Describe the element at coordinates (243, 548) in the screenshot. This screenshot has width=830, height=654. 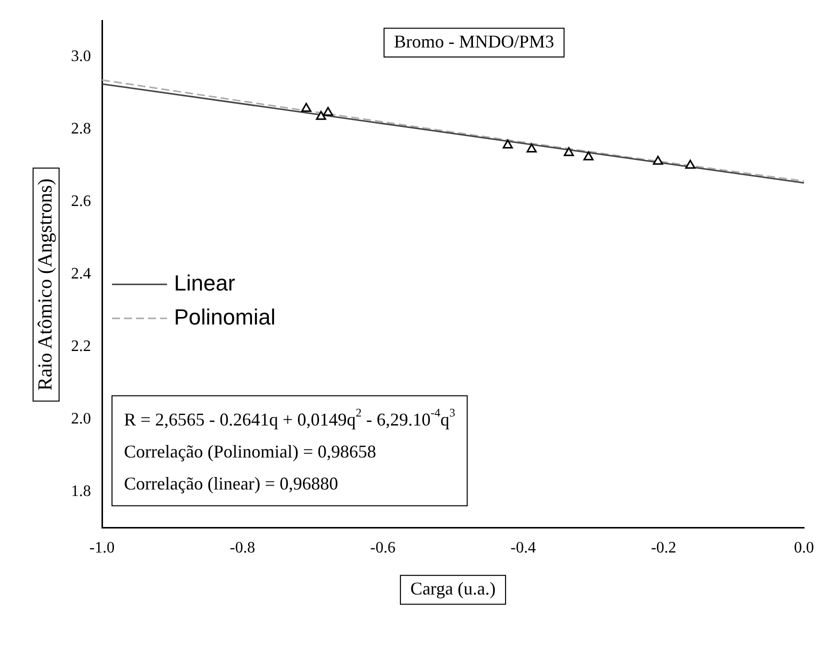
I see `x-tick-label: -0.8` at that location.